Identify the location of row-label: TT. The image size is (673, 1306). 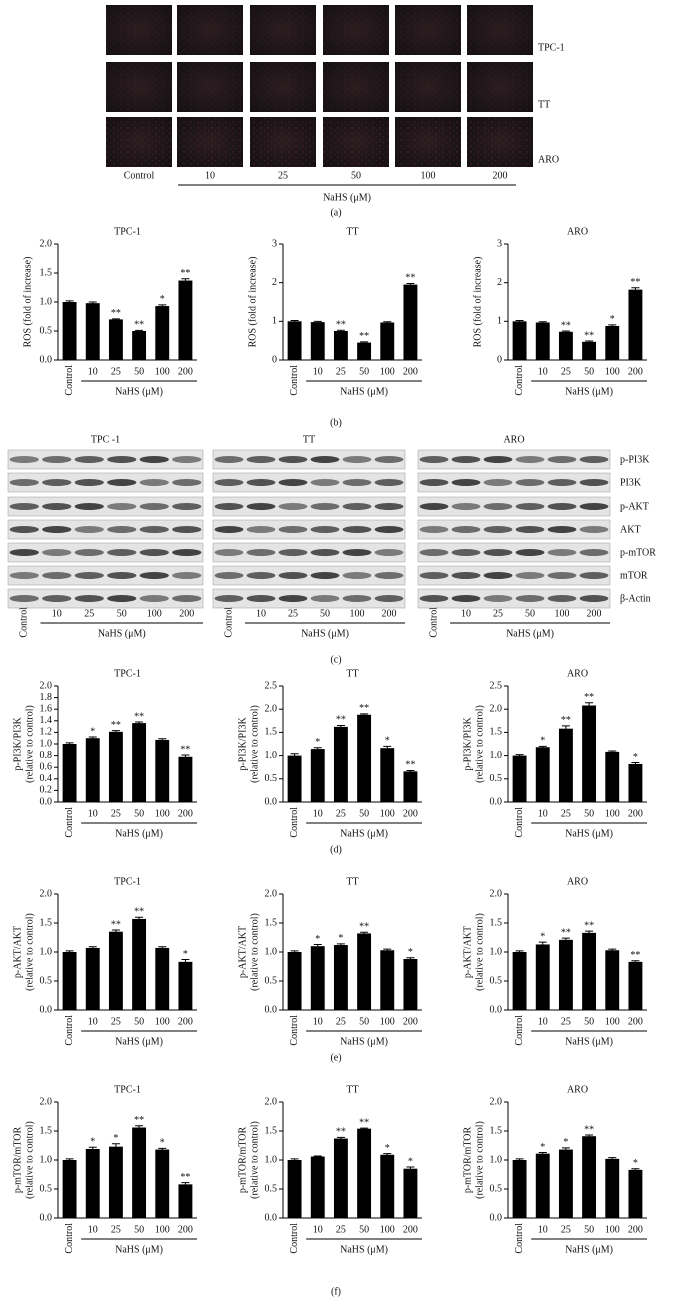
(544, 104).